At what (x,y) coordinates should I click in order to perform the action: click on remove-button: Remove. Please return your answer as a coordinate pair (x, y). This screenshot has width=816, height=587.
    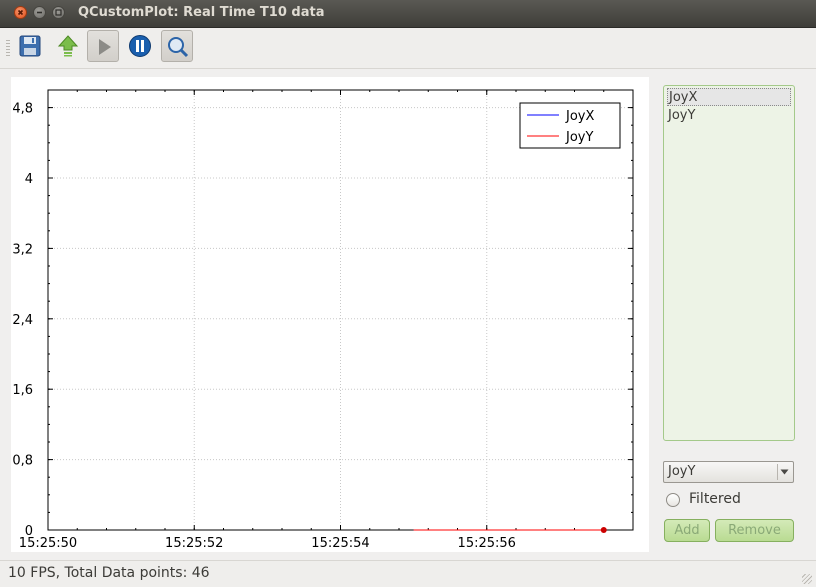
    Looking at the image, I should click on (754, 530).